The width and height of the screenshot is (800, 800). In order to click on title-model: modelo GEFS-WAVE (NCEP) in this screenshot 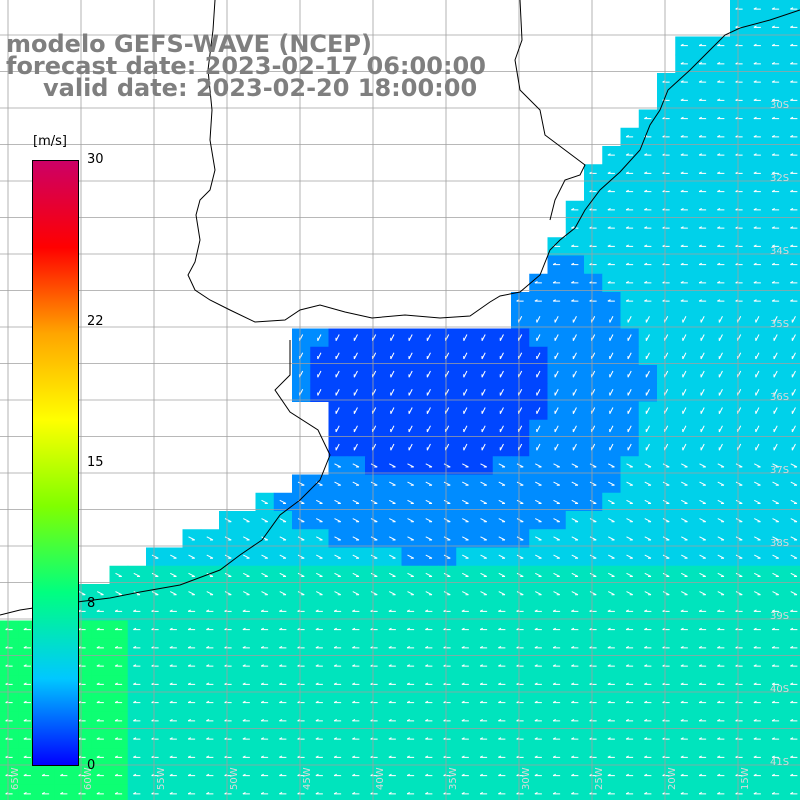, I will do `click(189, 44)`.